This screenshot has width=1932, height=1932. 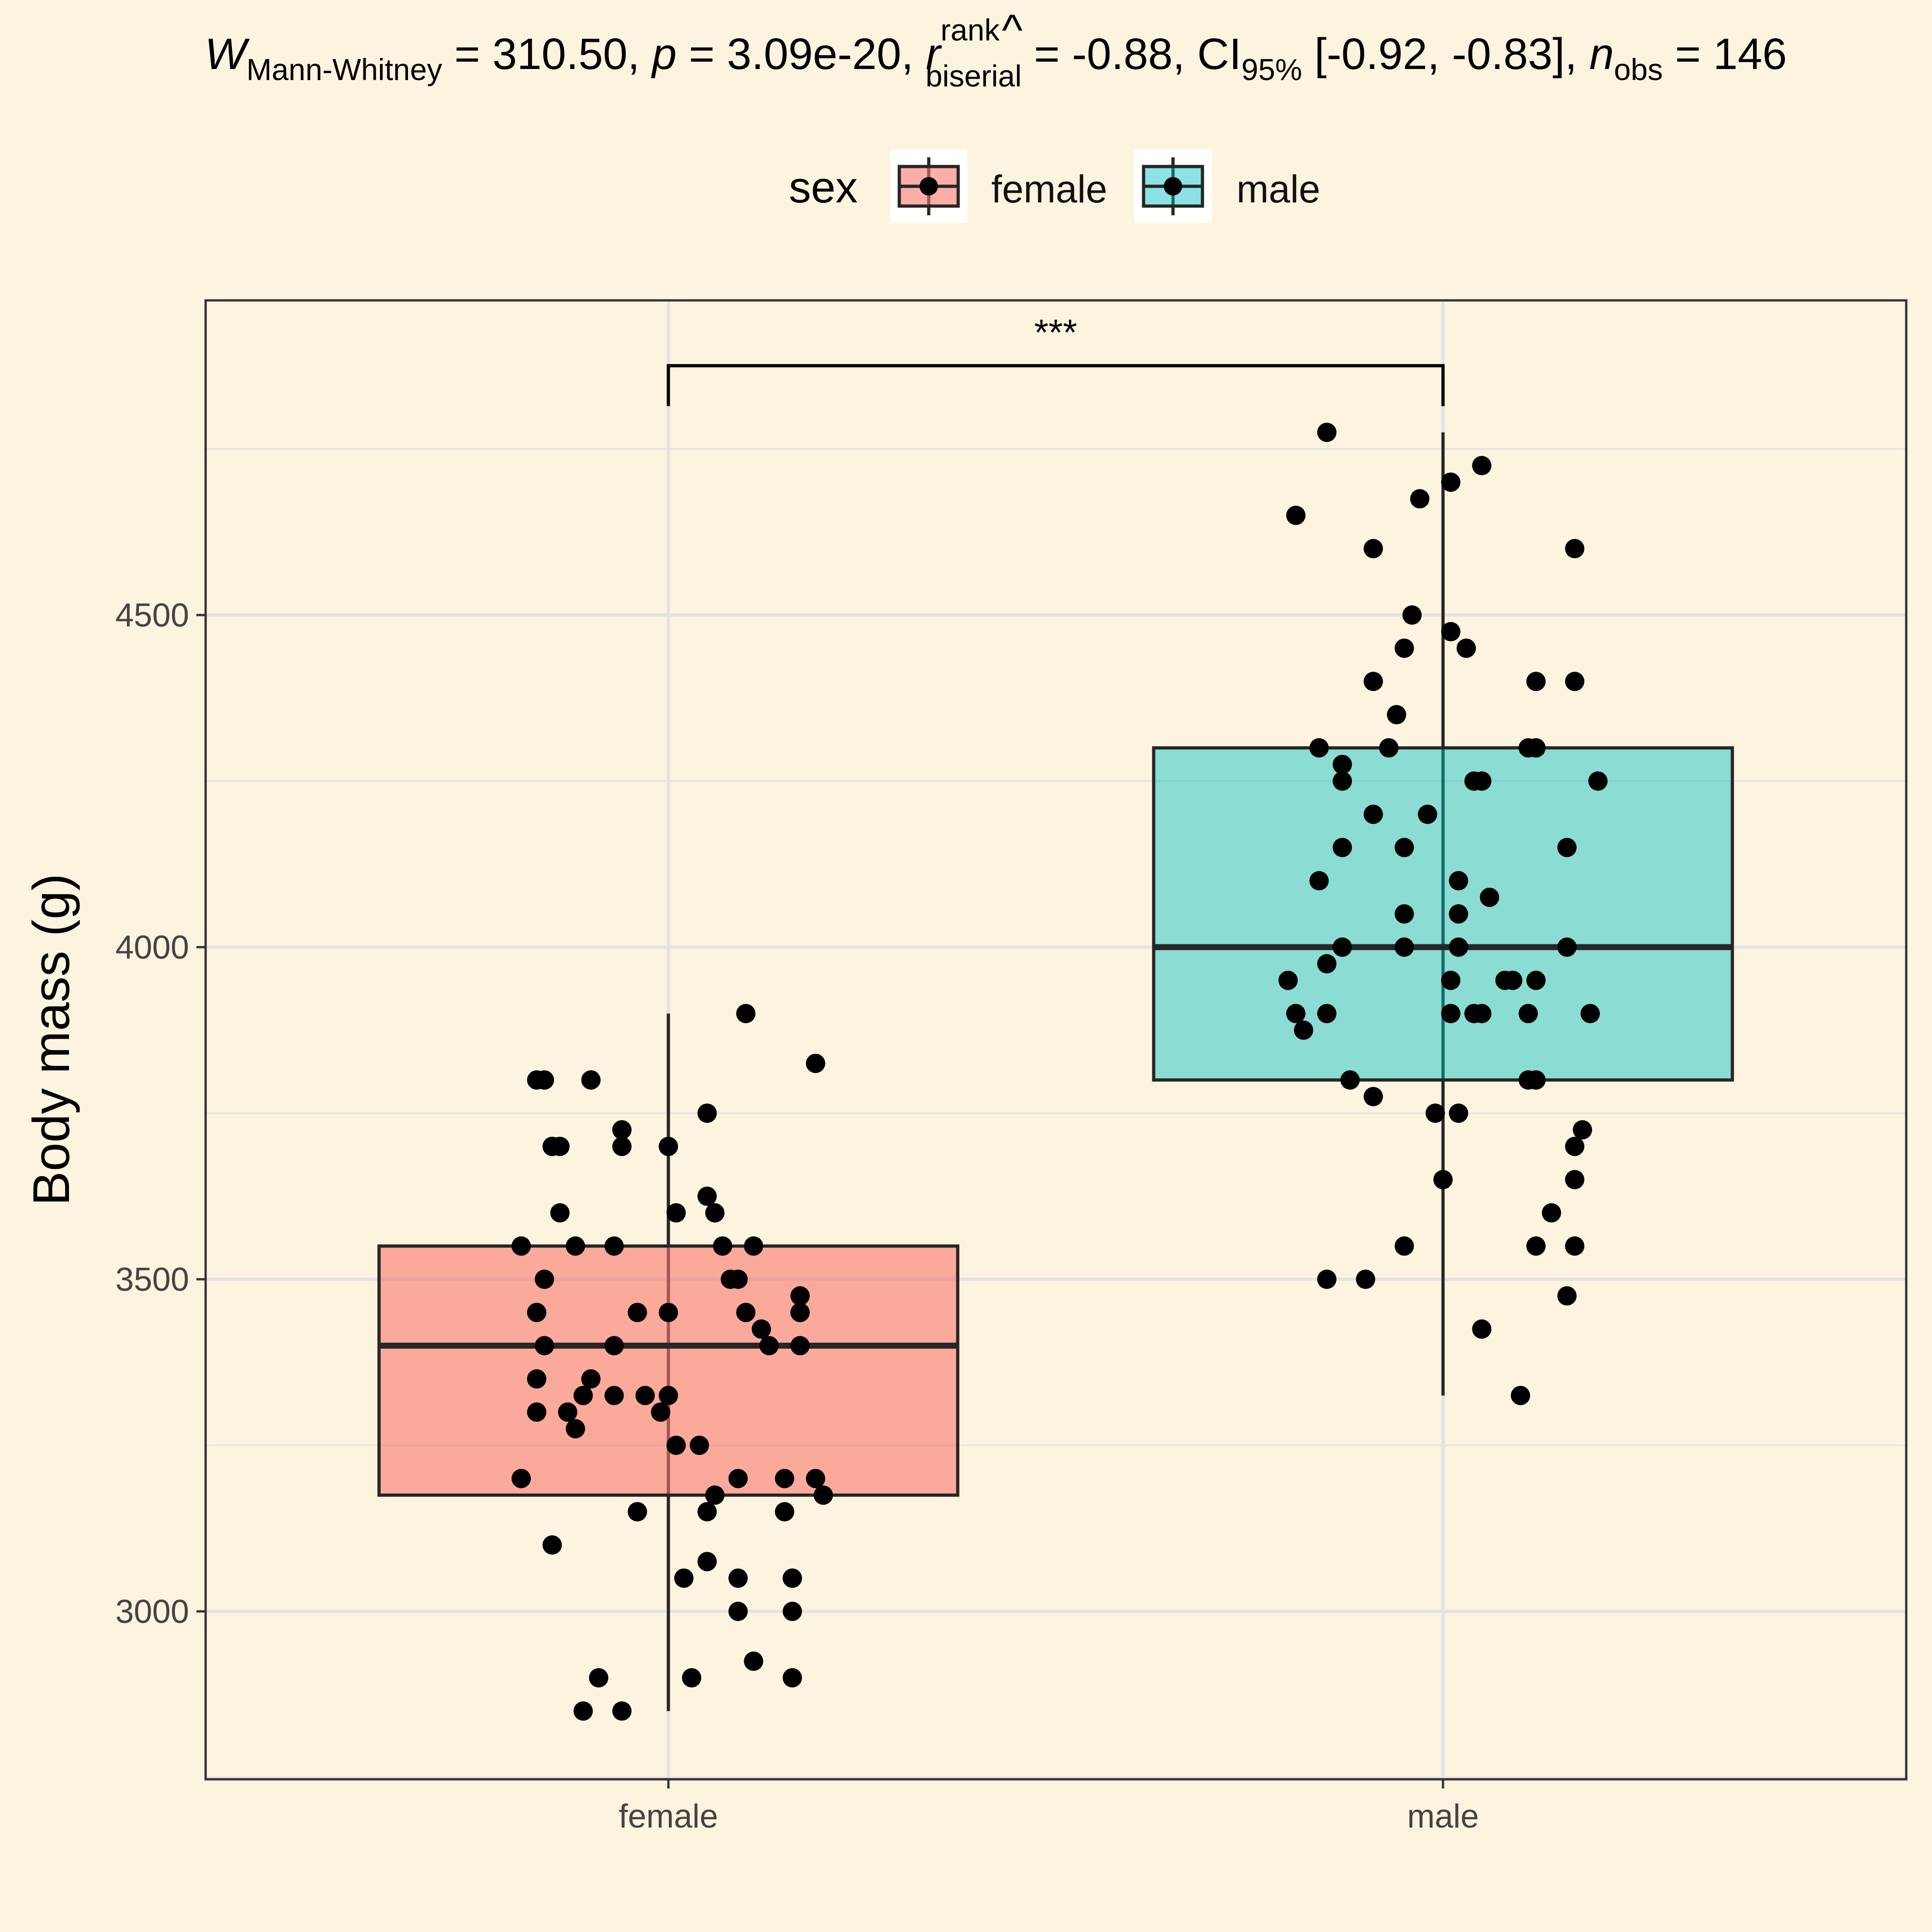 What do you see at coordinates (1278, 189) in the screenshot?
I see `legend-label-male: male` at bounding box center [1278, 189].